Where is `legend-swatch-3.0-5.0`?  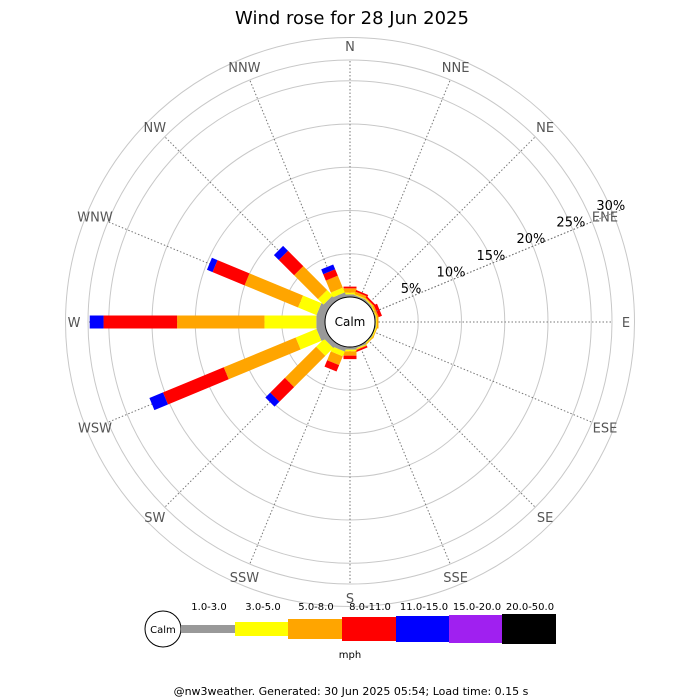
legend-swatch-3.0-5.0 is located at coordinates (261, 629).